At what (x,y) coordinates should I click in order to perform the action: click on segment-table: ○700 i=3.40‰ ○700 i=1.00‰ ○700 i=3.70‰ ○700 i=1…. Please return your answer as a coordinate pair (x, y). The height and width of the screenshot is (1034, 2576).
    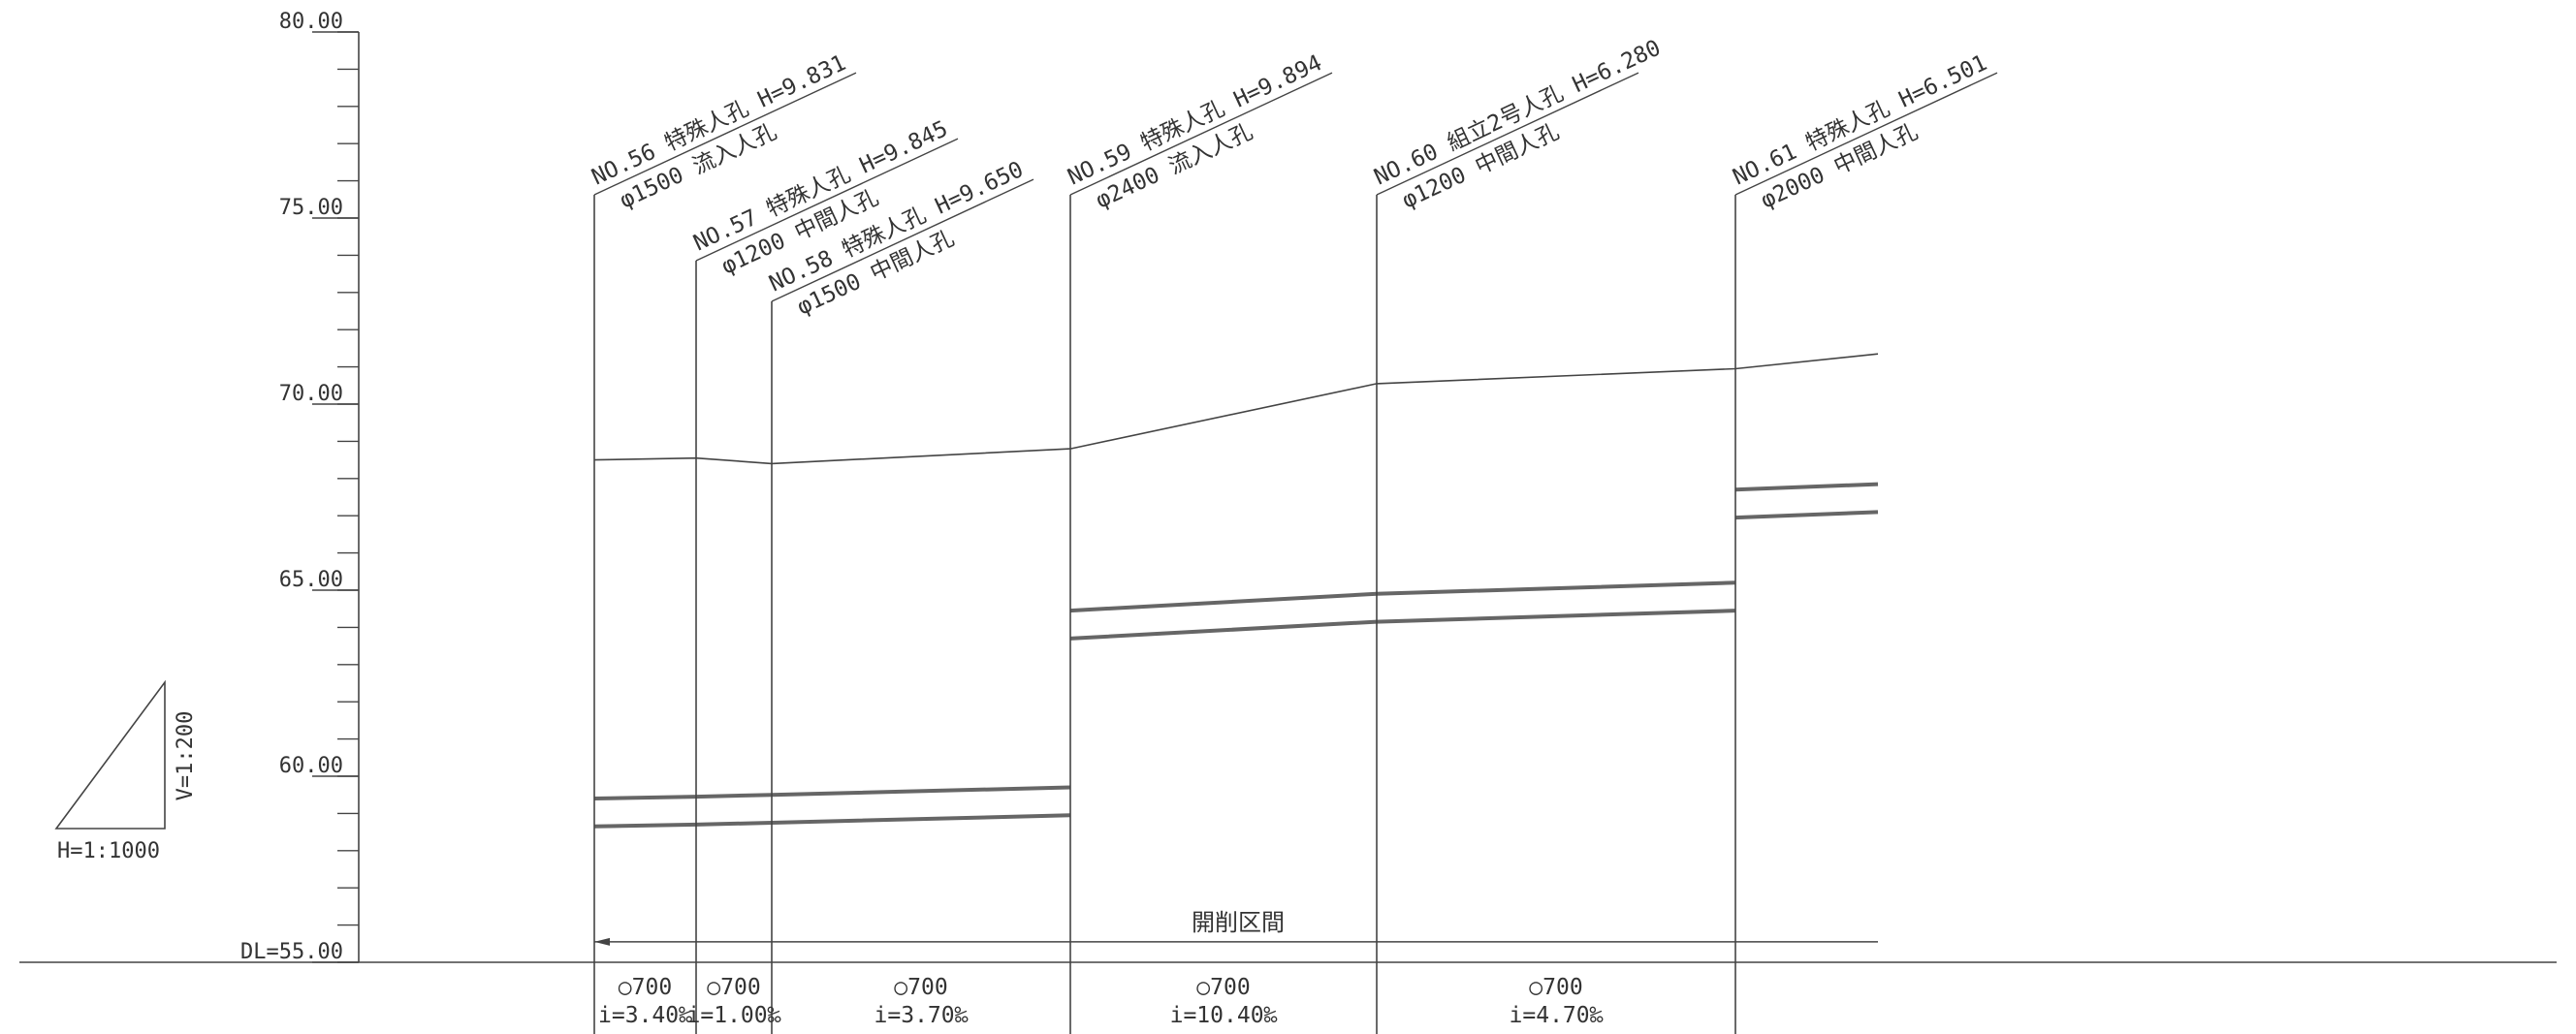
    Looking at the image, I should click on (1101, 1002).